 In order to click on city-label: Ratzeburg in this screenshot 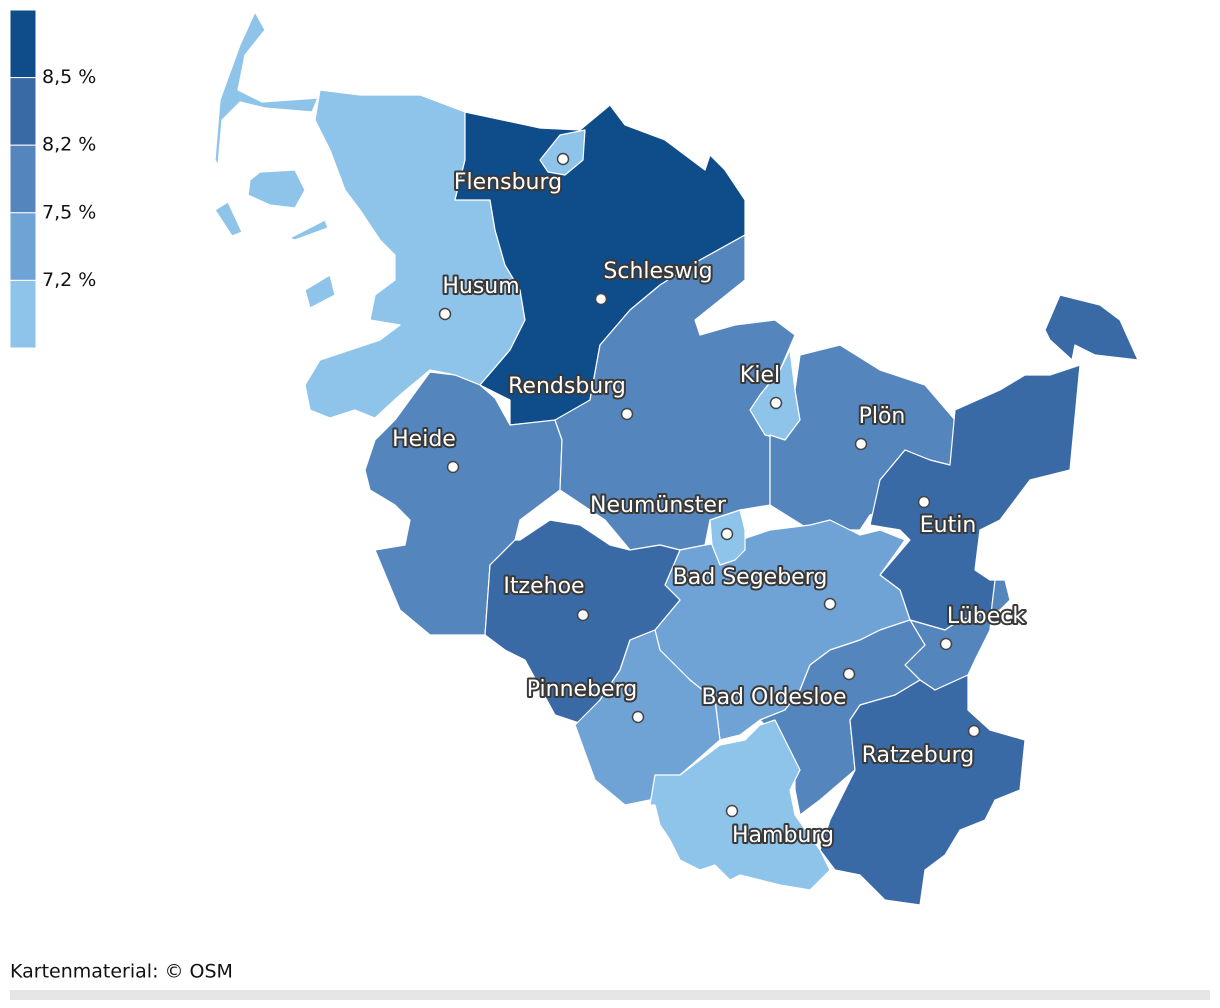, I will do `click(918, 755)`.